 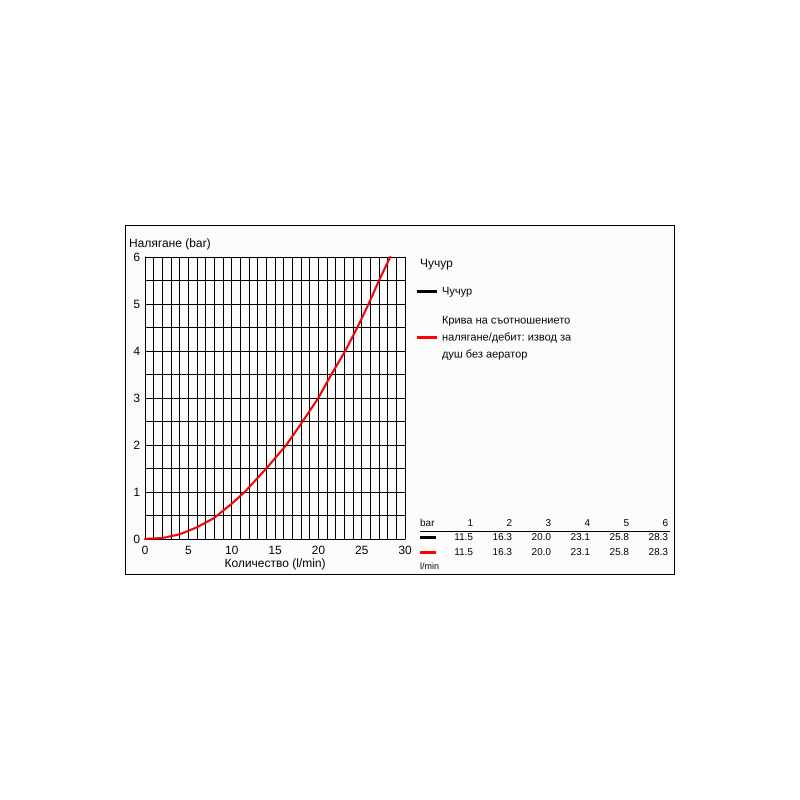 I want to click on x-tick-label: 0, so click(x=145, y=550).